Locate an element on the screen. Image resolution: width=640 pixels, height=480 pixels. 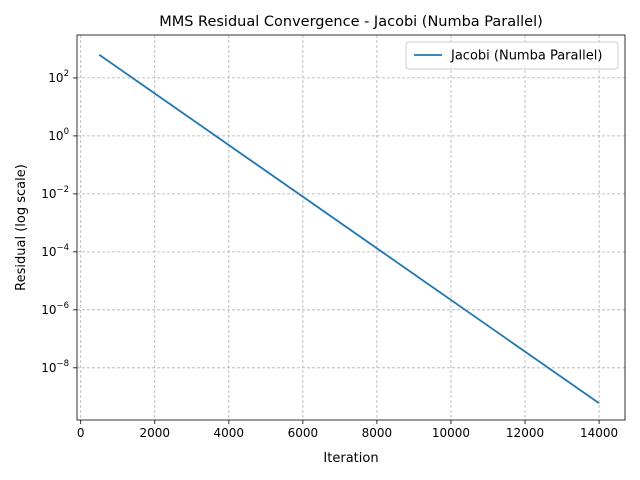
x-tick-label: 6000 is located at coordinates (303, 433).